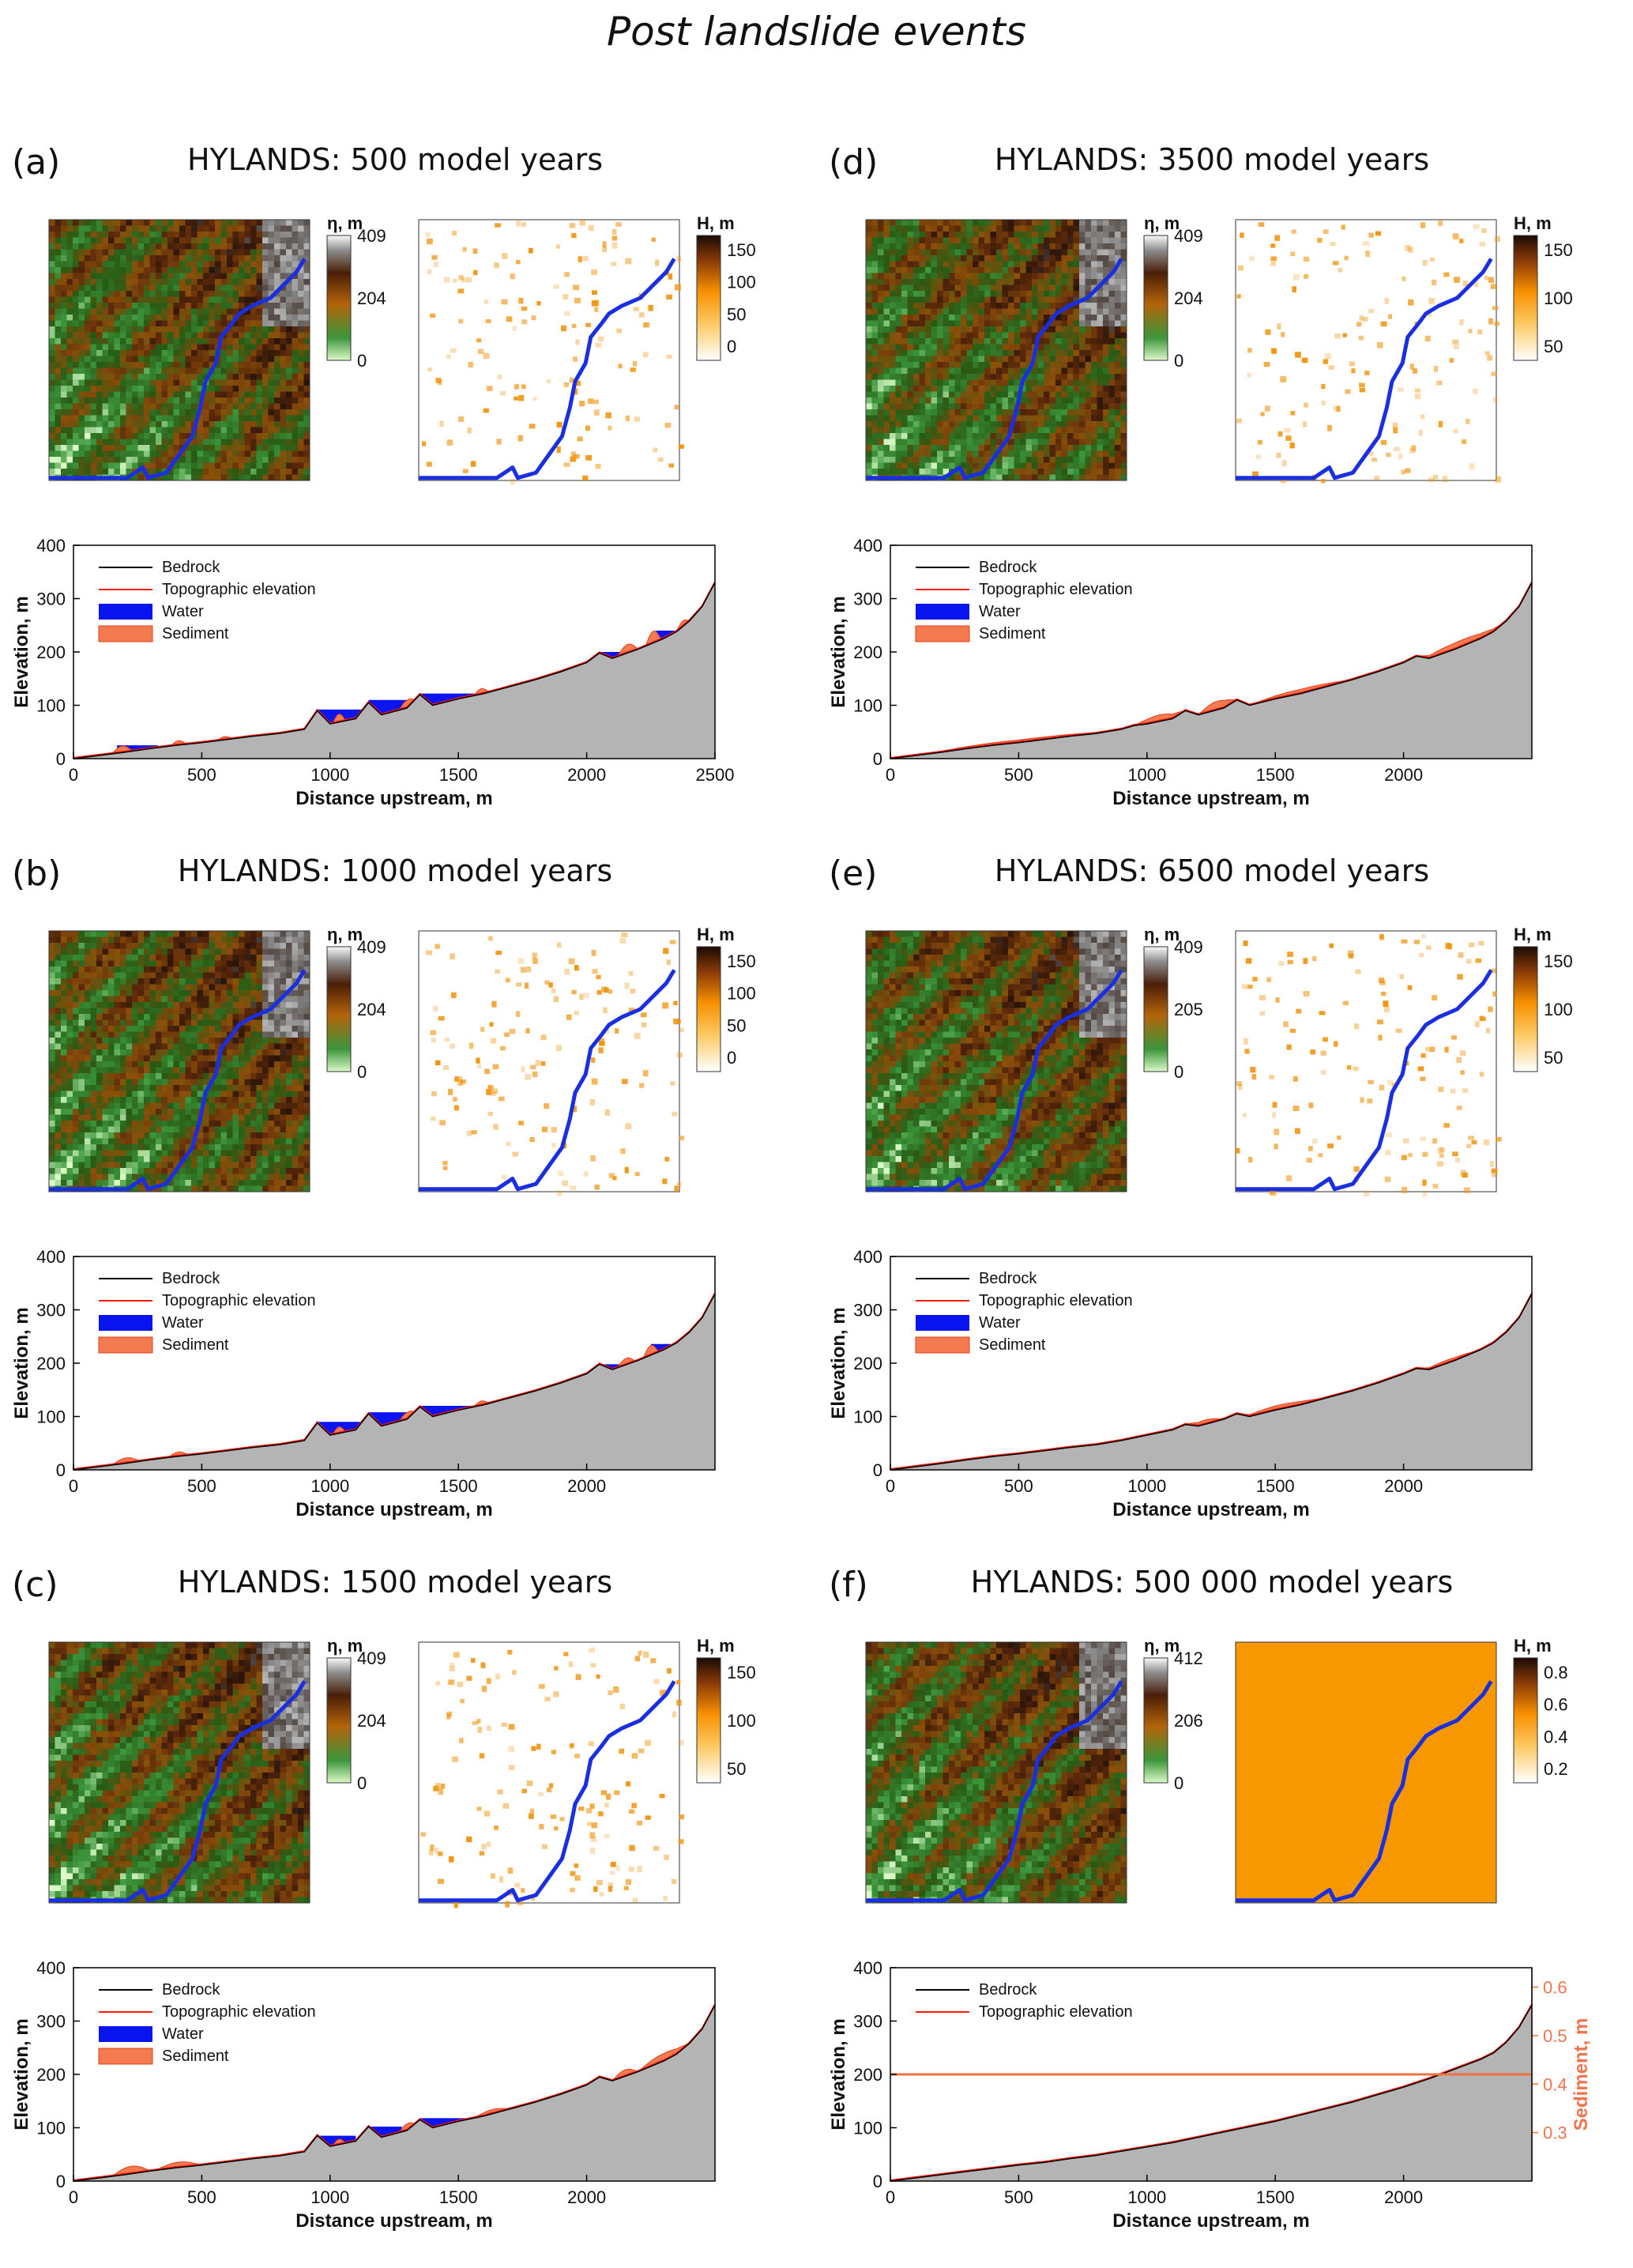 The width and height of the screenshot is (1633, 2268). I want to click on elevation-colorbar-tick: 409, so click(371, 236).